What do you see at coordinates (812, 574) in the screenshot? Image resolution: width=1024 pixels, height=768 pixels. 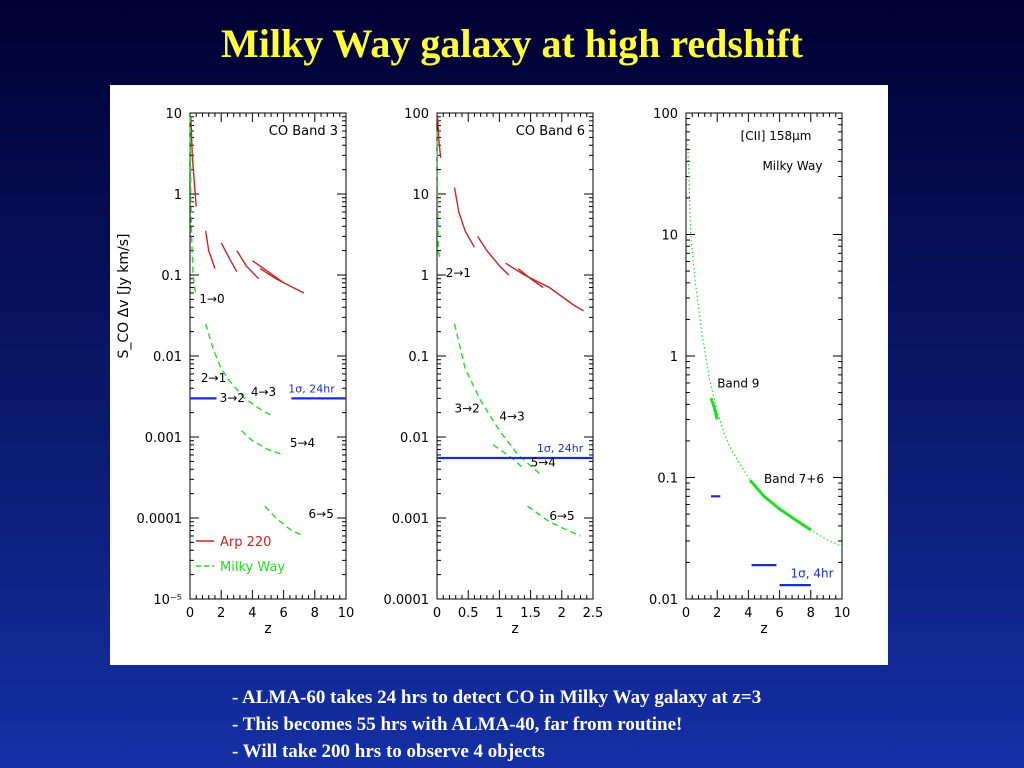 I see `sensitivity-label: 1σ, 4hr` at bounding box center [812, 574].